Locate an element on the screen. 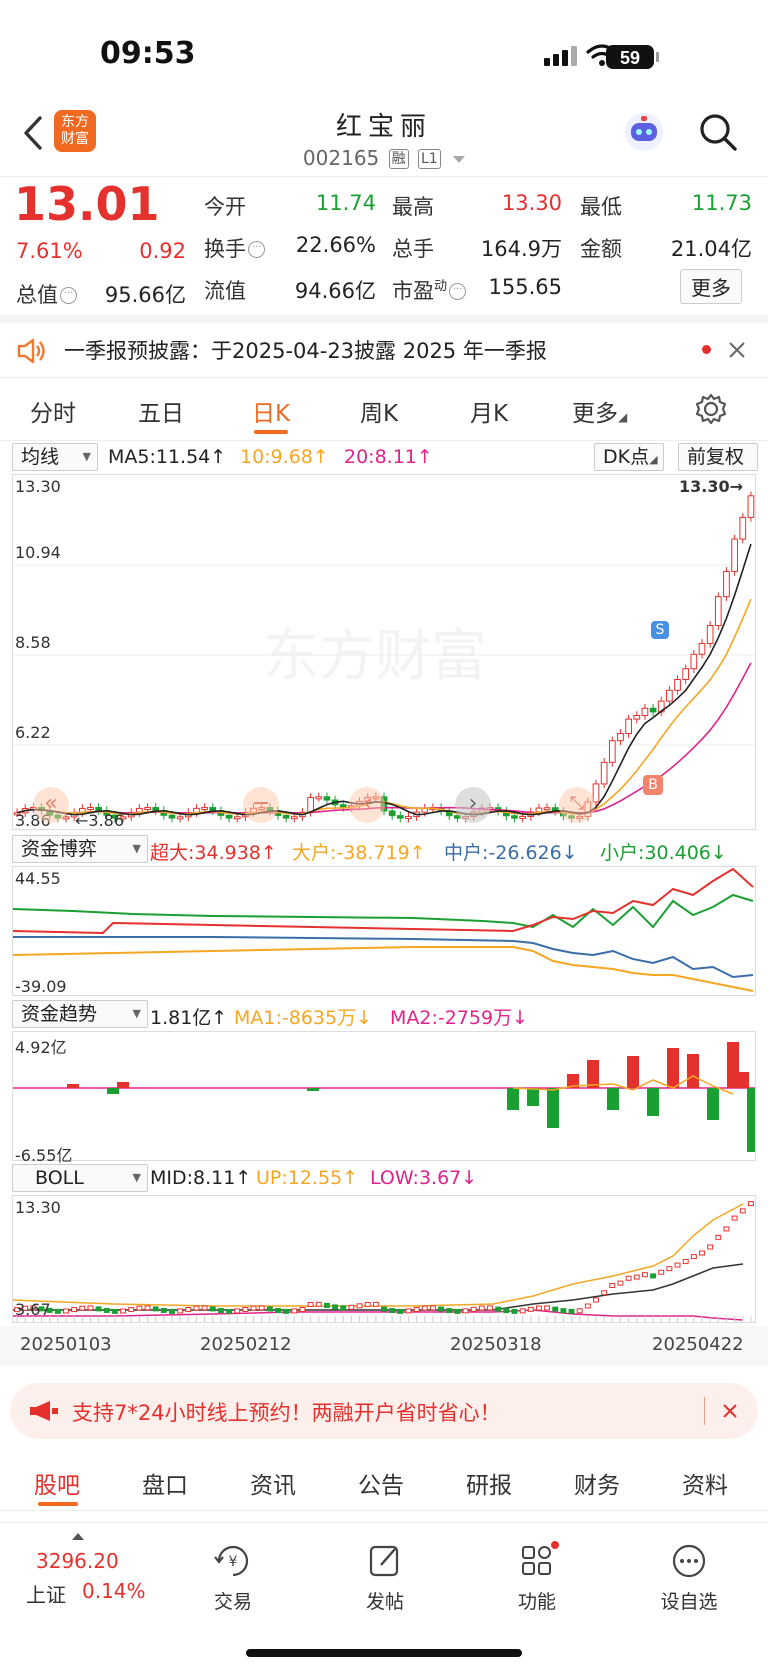  scroll-right-icon: › is located at coordinates (473, 805).